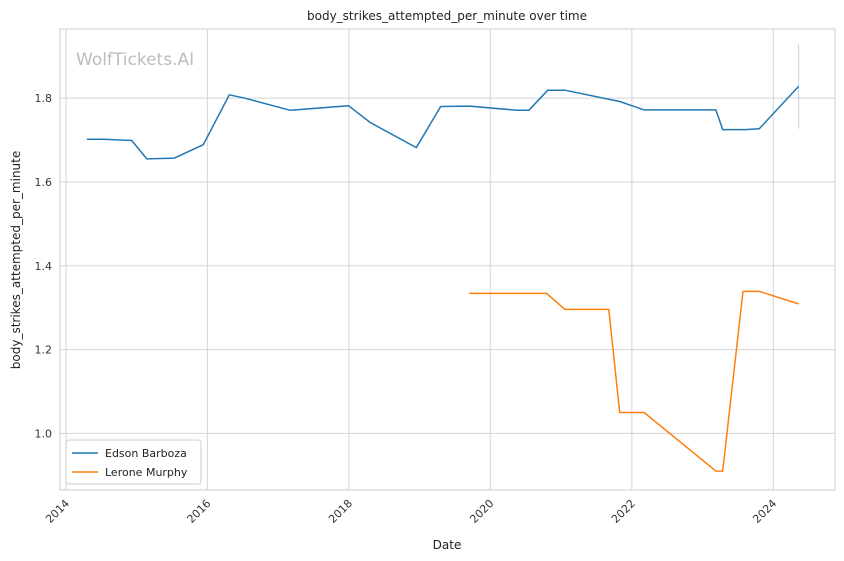 Image resolution: width=844 pixels, height=561 pixels. What do you see at coordinates (146, 453) in the screenshot?
I see `legend-label-edson-barboza: Edson Barboza` at bounding box center [146, 453].